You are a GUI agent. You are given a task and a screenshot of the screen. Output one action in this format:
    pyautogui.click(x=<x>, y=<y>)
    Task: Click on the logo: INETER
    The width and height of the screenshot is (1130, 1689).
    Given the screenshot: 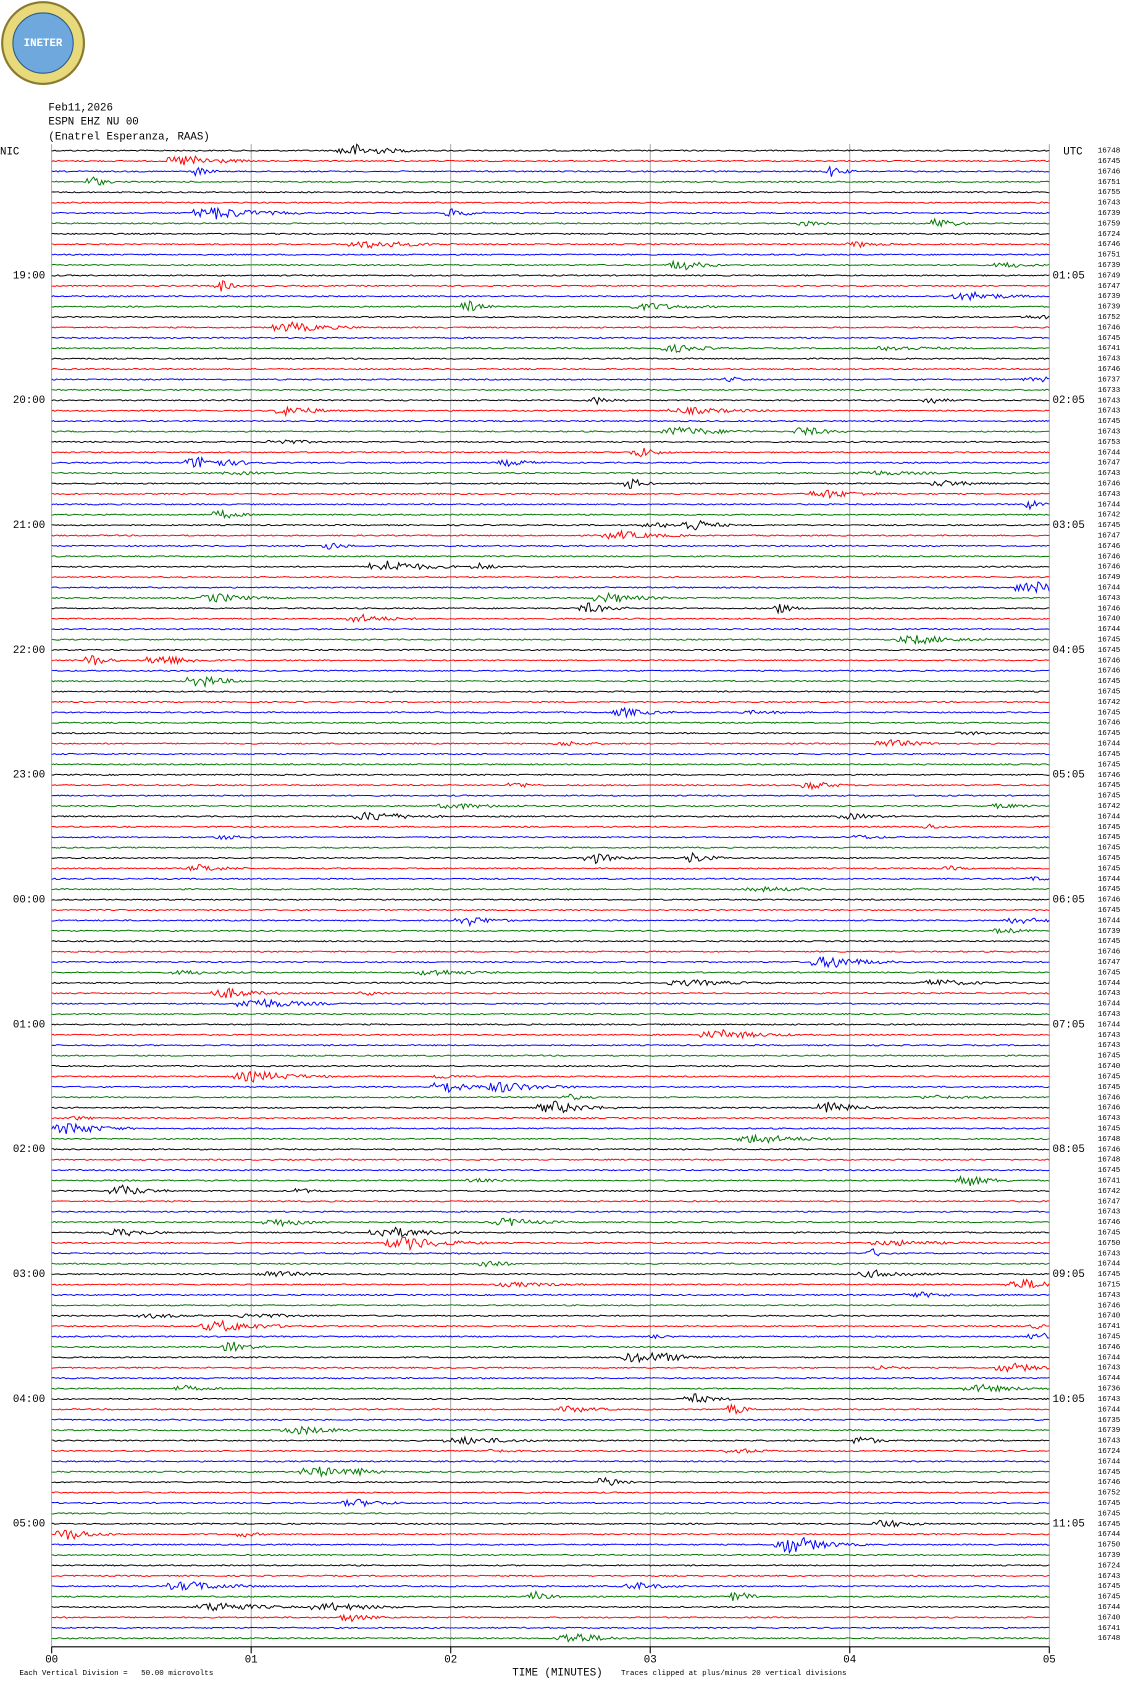 What is the action you would take?
    pyautogui.click(x=43, y=43)
    